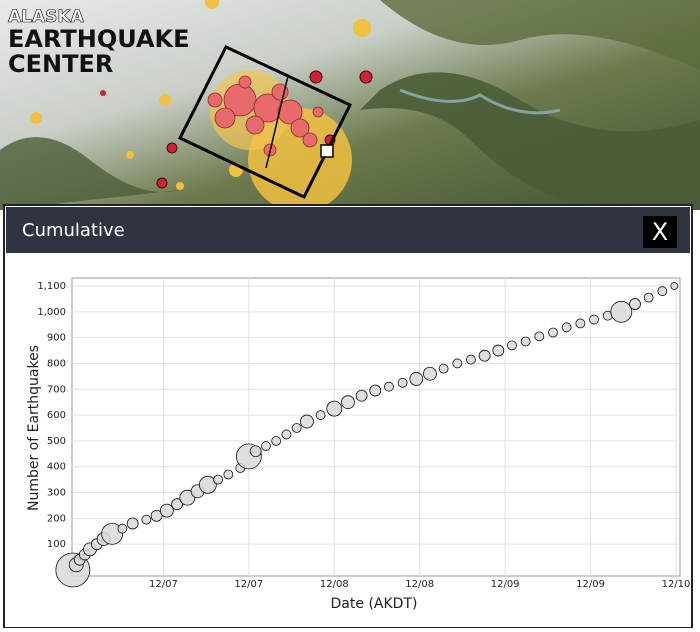 The image size is (700, 632). I want to click on y-tick-label: 200, so click(56, 518).